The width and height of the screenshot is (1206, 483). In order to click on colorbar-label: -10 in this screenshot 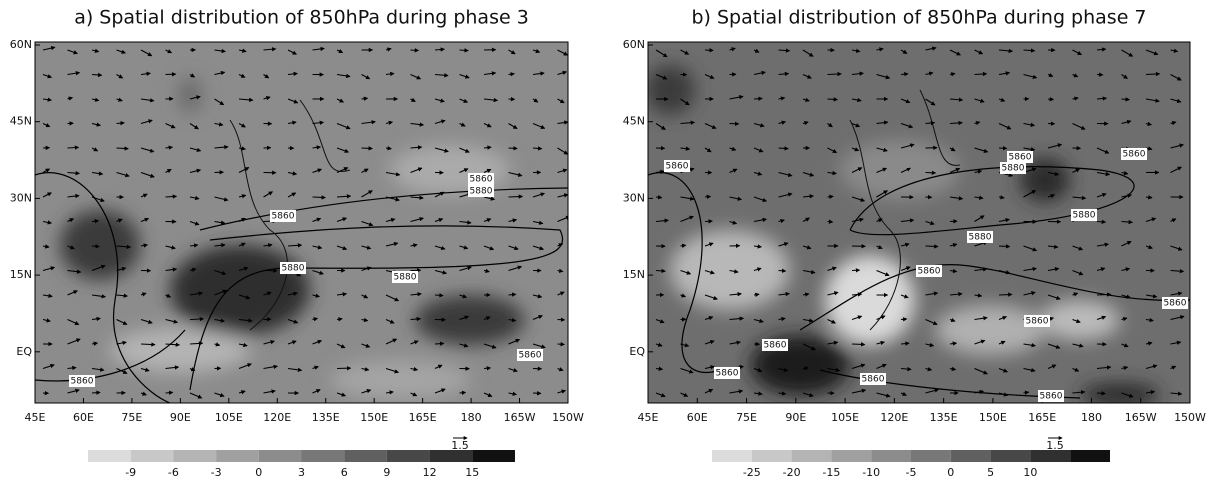, I will do `click(871, 472)`.